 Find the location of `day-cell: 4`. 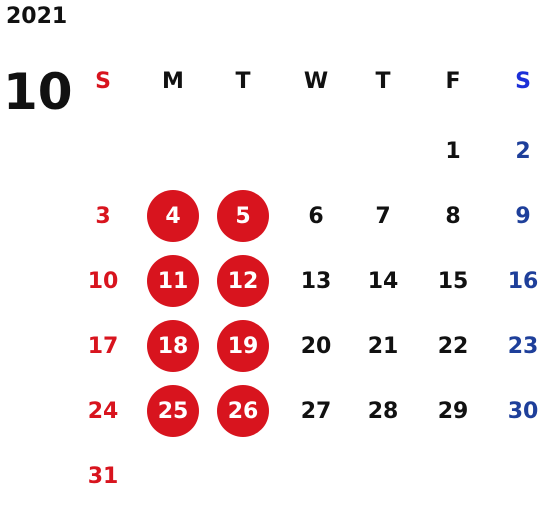

day-cell: 4 is located at coordinates (173, 216).